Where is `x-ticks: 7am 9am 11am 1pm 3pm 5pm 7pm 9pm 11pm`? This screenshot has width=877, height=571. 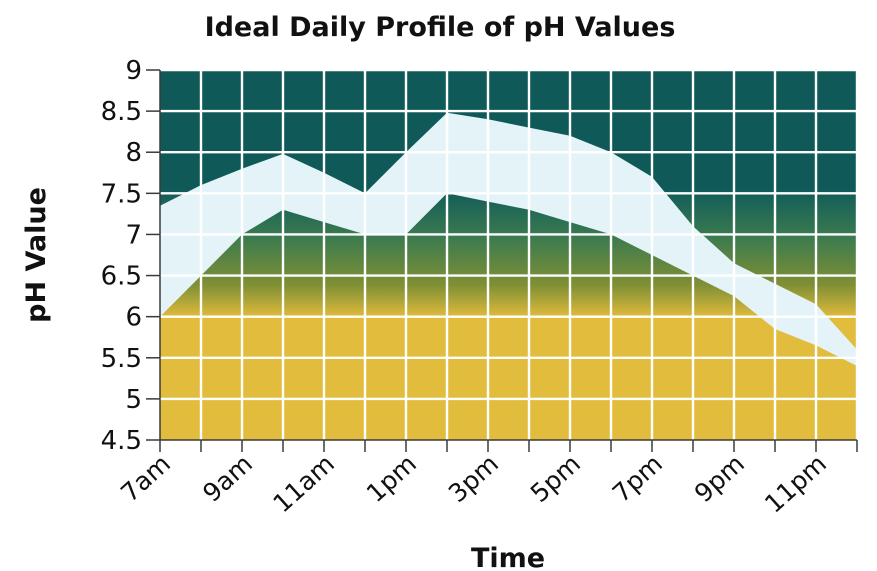 x-ticks: 7am 9am 11am 1pm 3pm 5pm 7pm 9pm 11pm is located at coordinates (486, 479).